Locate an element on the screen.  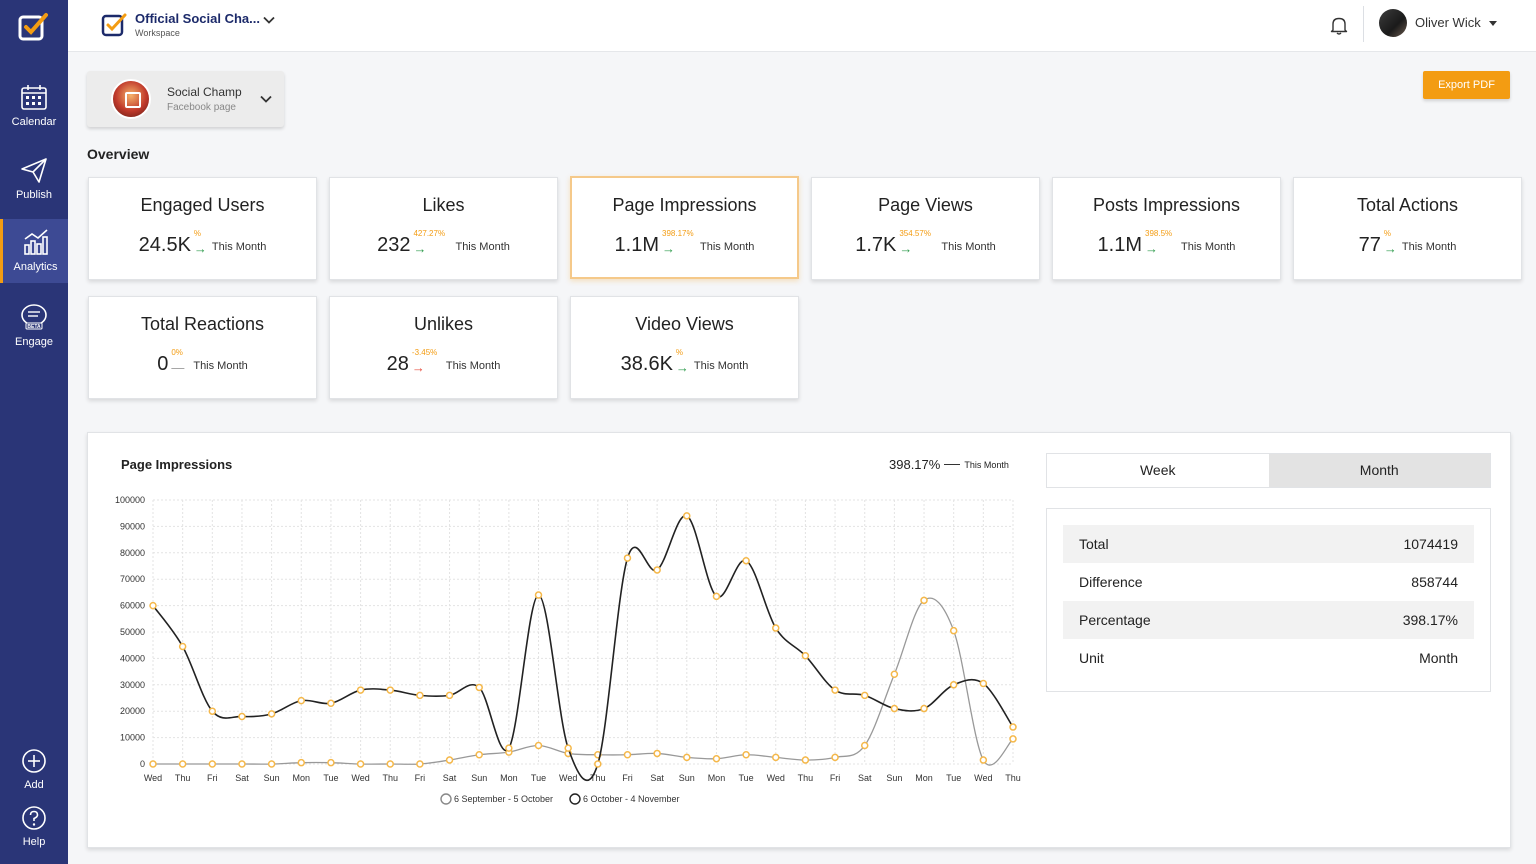
user-avatar is located at coordinates (1393, 23).